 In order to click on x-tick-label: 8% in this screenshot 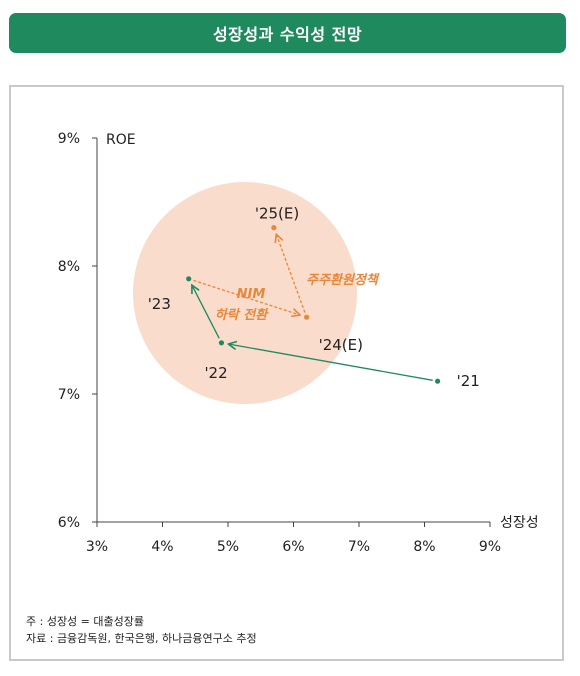, I will do `click(424, 547)`.